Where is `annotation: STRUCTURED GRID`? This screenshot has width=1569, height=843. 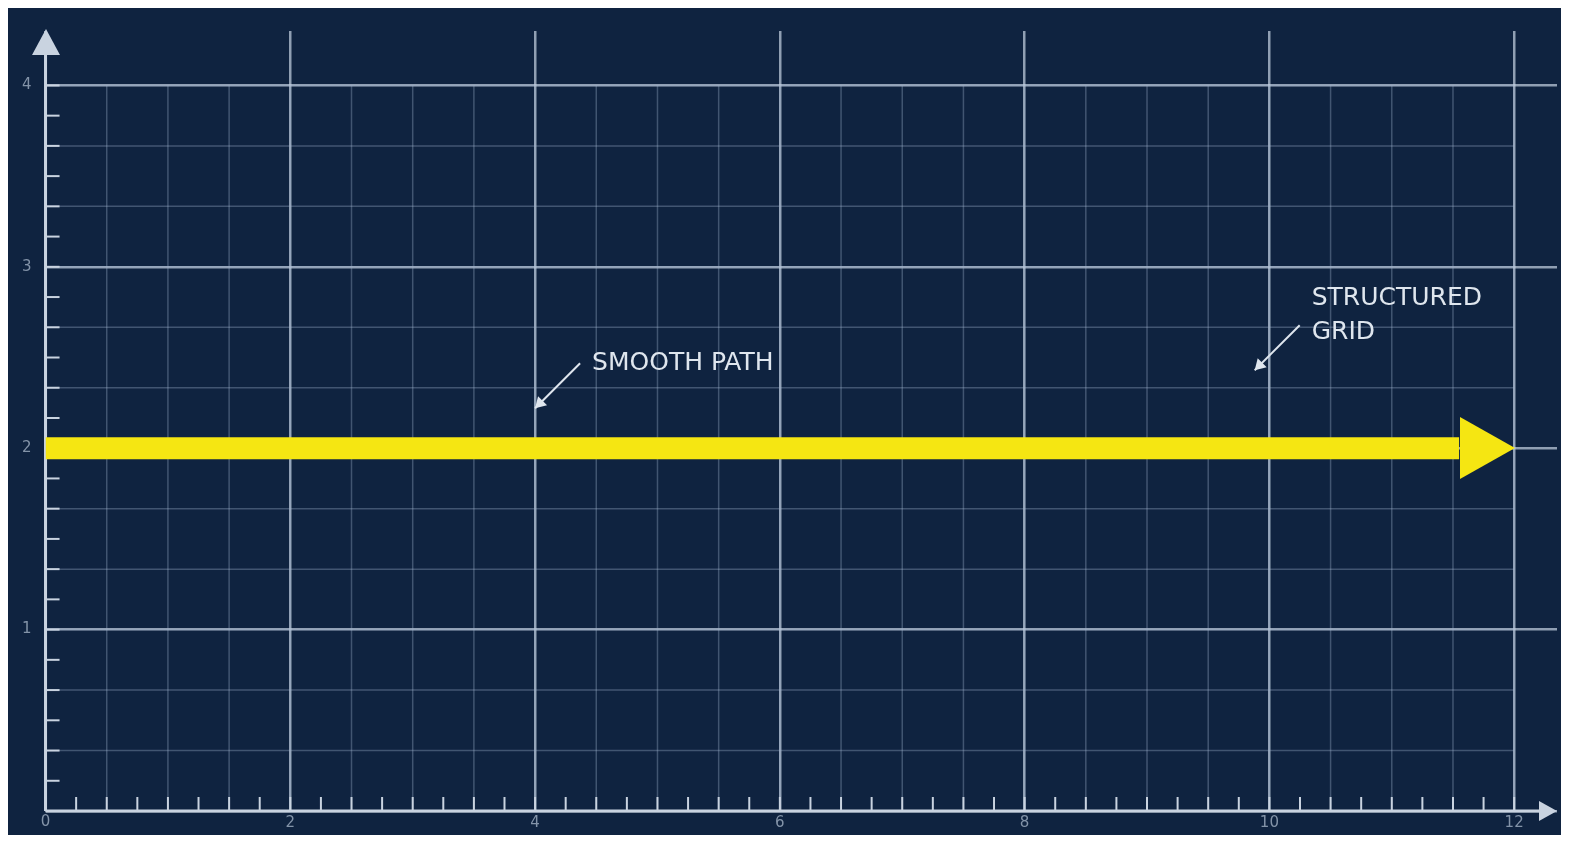 annotation: STRUCTURED GRID is located at coordinates (1396, 313).